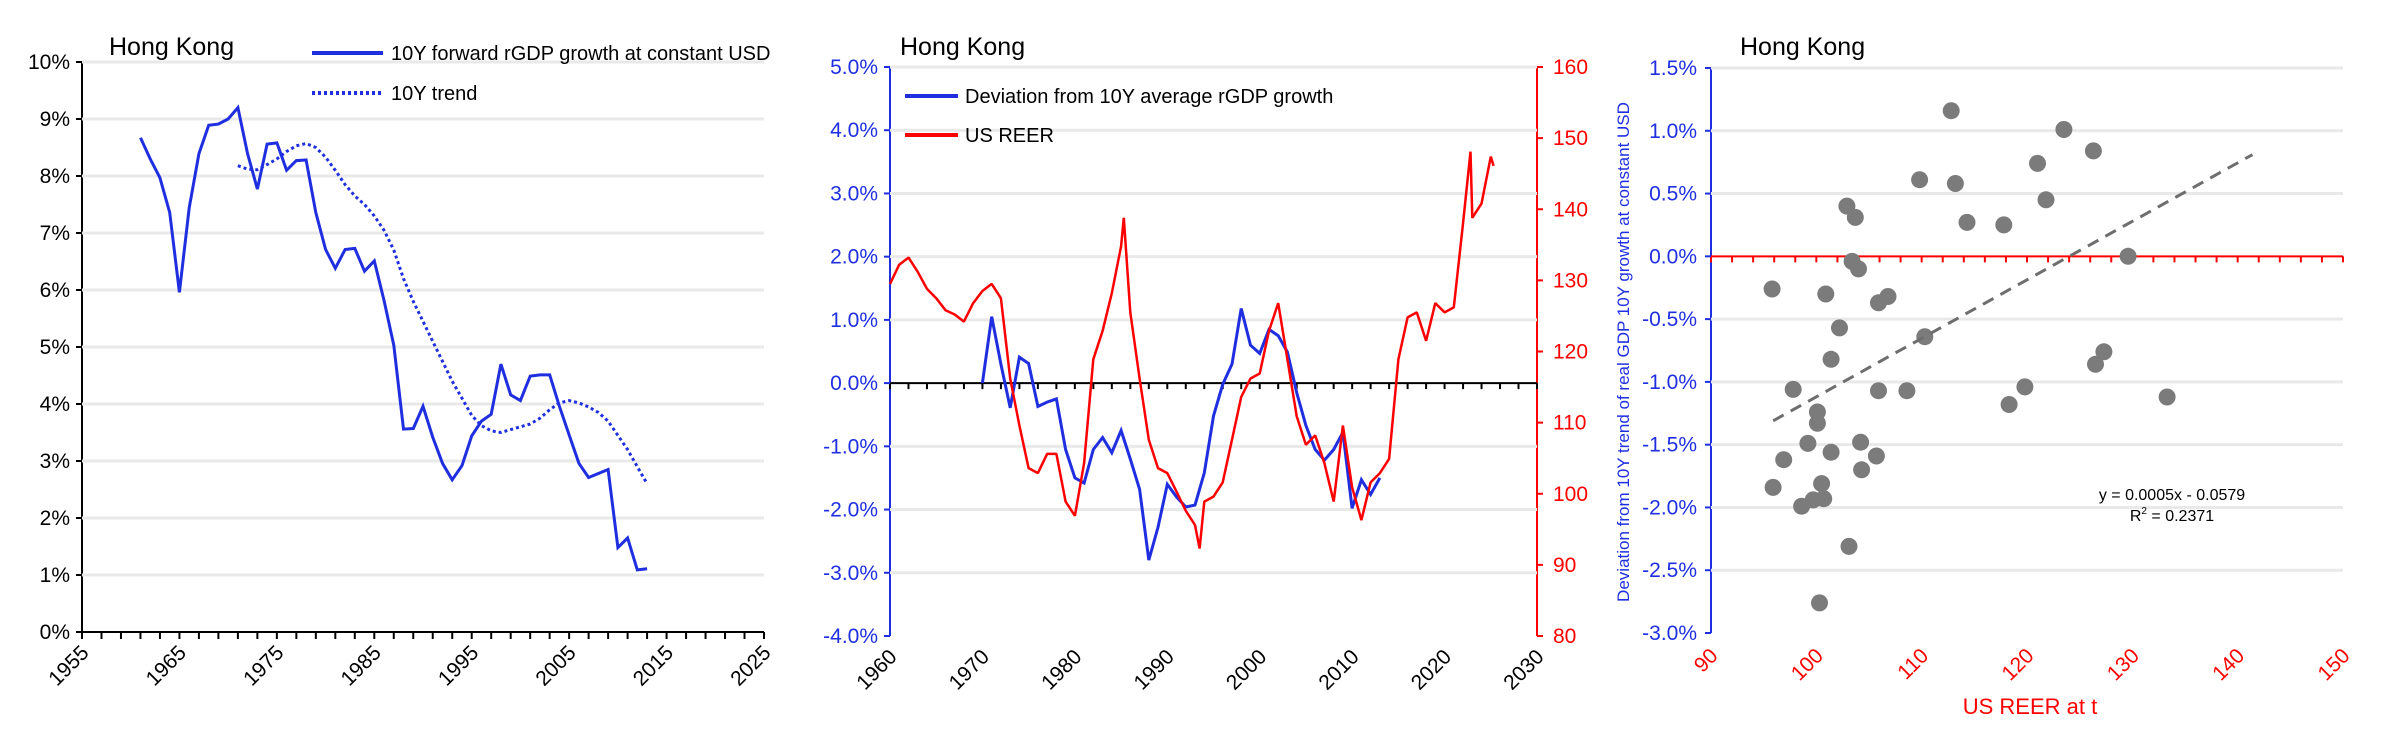 This screenshot has height=735, width=2400. Describe the element at coordinates (1673, 194) in the screenshot. I see `y-tick-label: 0.5%` at that location.